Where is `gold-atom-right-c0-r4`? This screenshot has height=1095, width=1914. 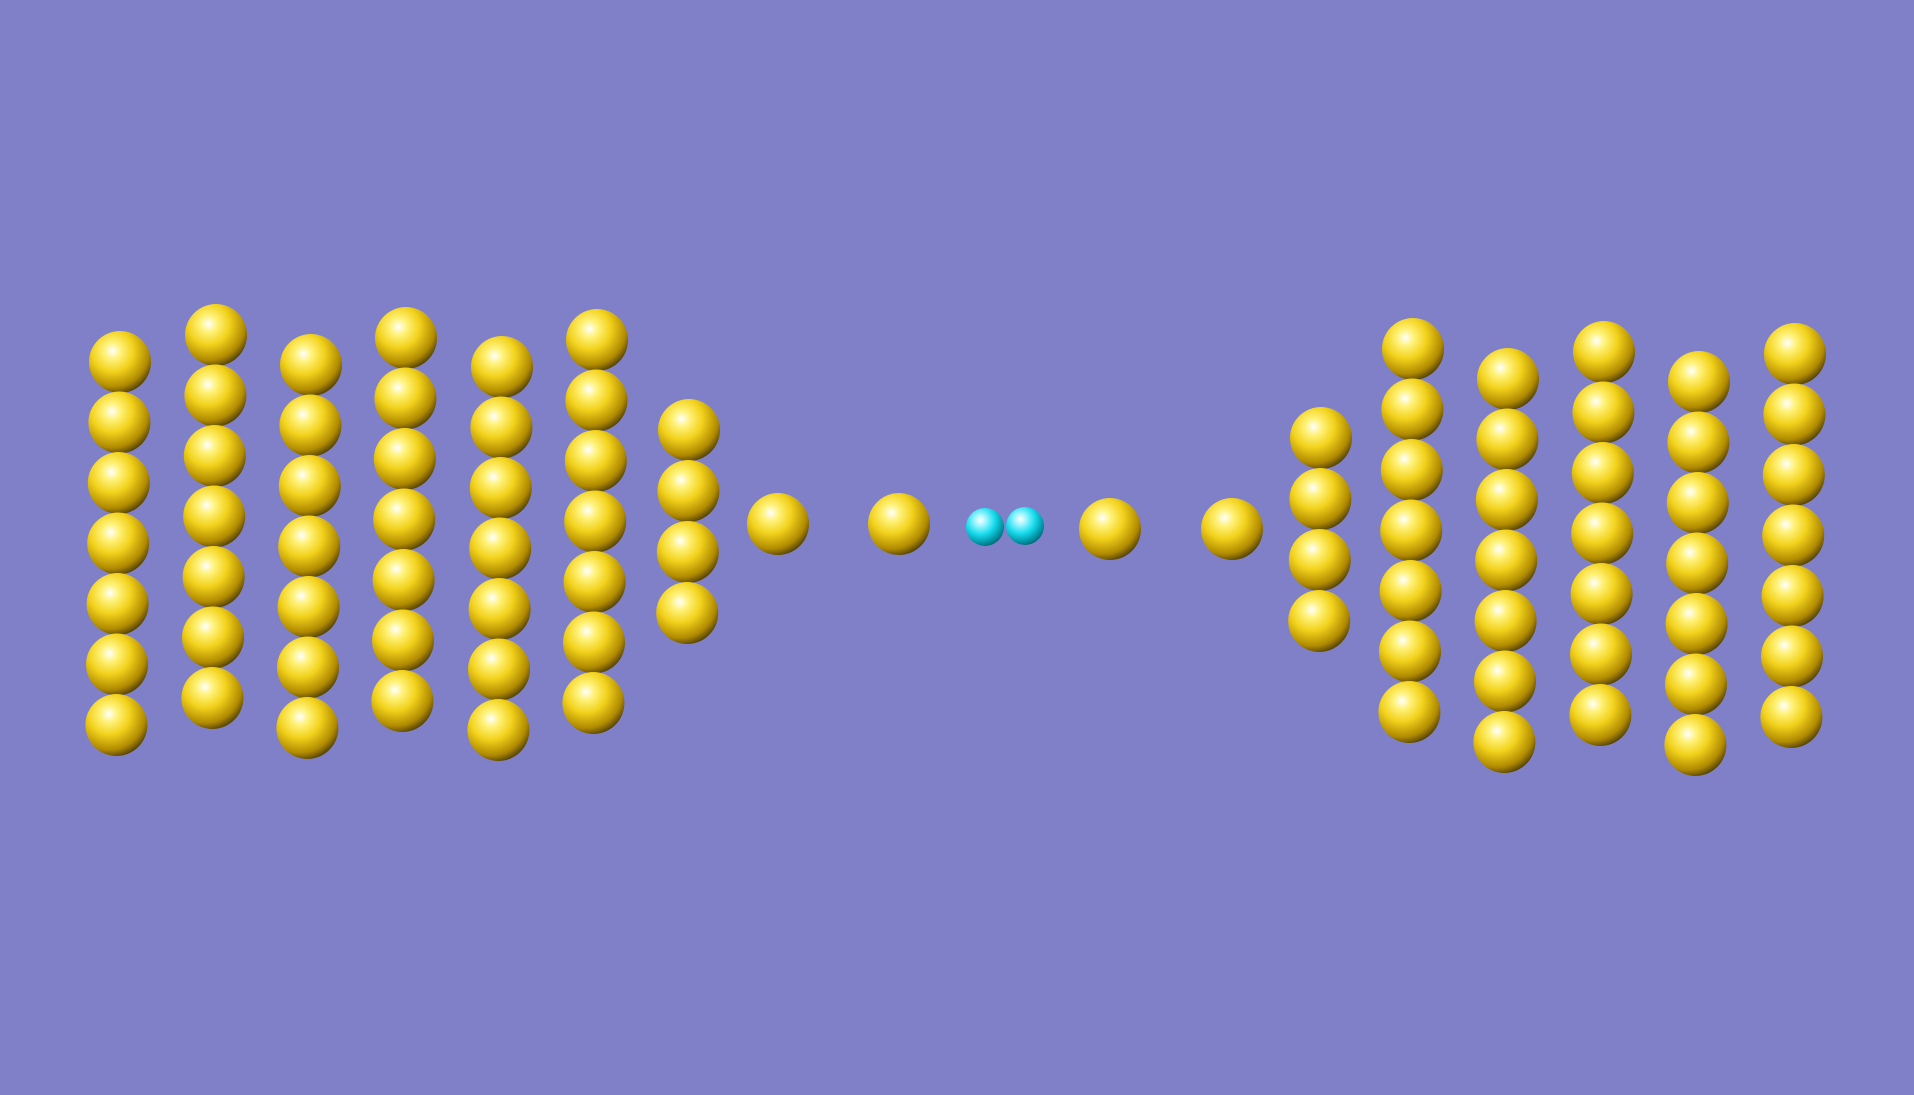 gold-atom-right-c0-r4 is located at coordinates (1410, 591).